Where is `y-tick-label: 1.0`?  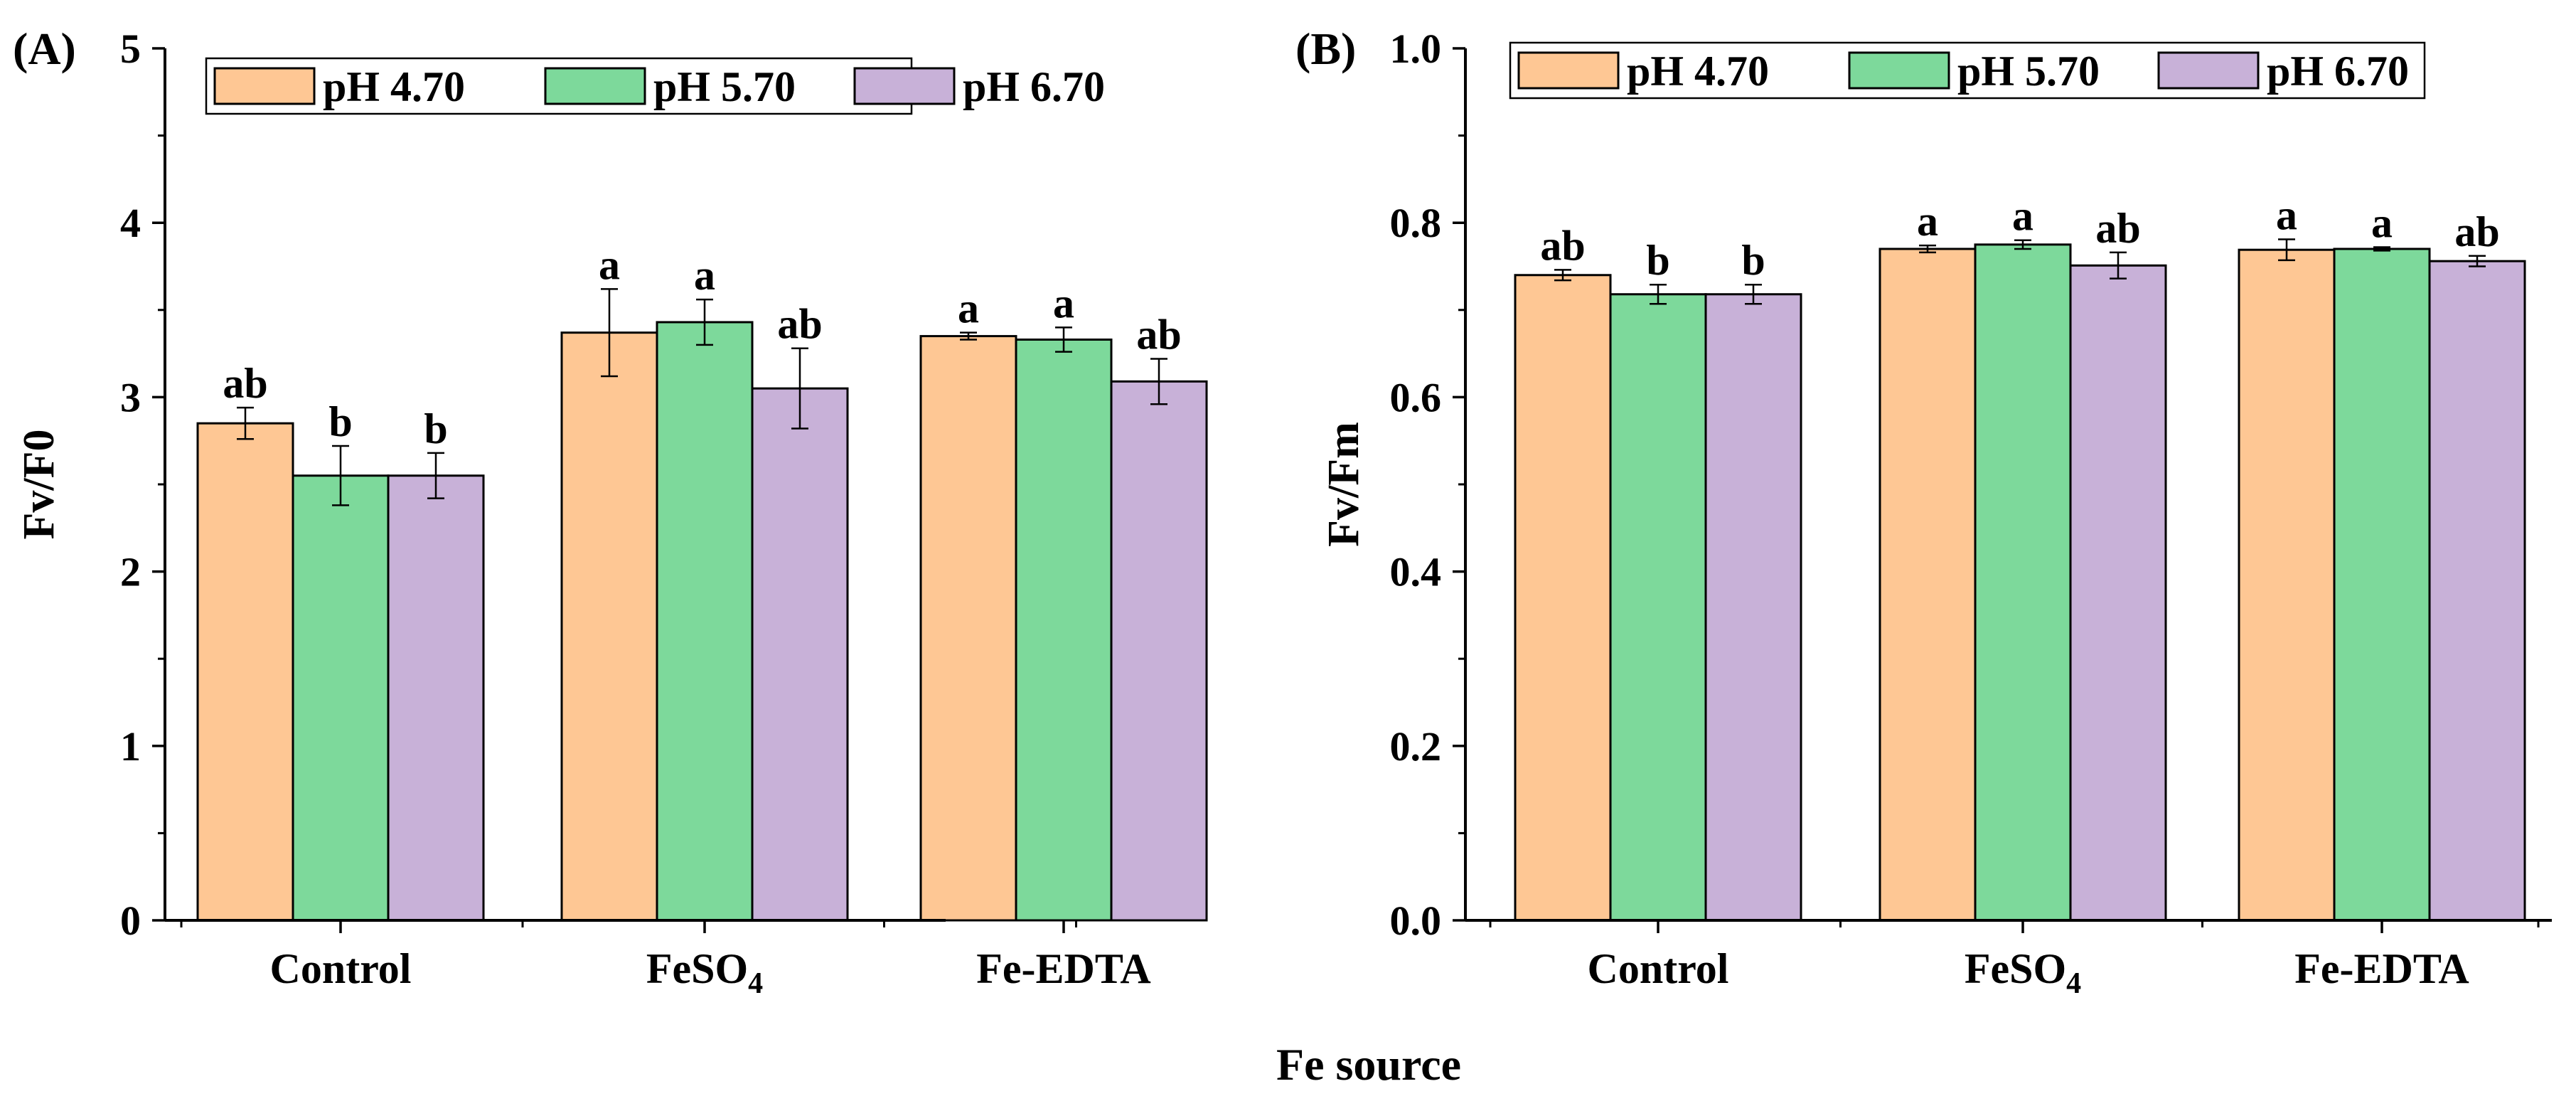
y-tick-label: 1.0 is located at coordinates (1416, 49).